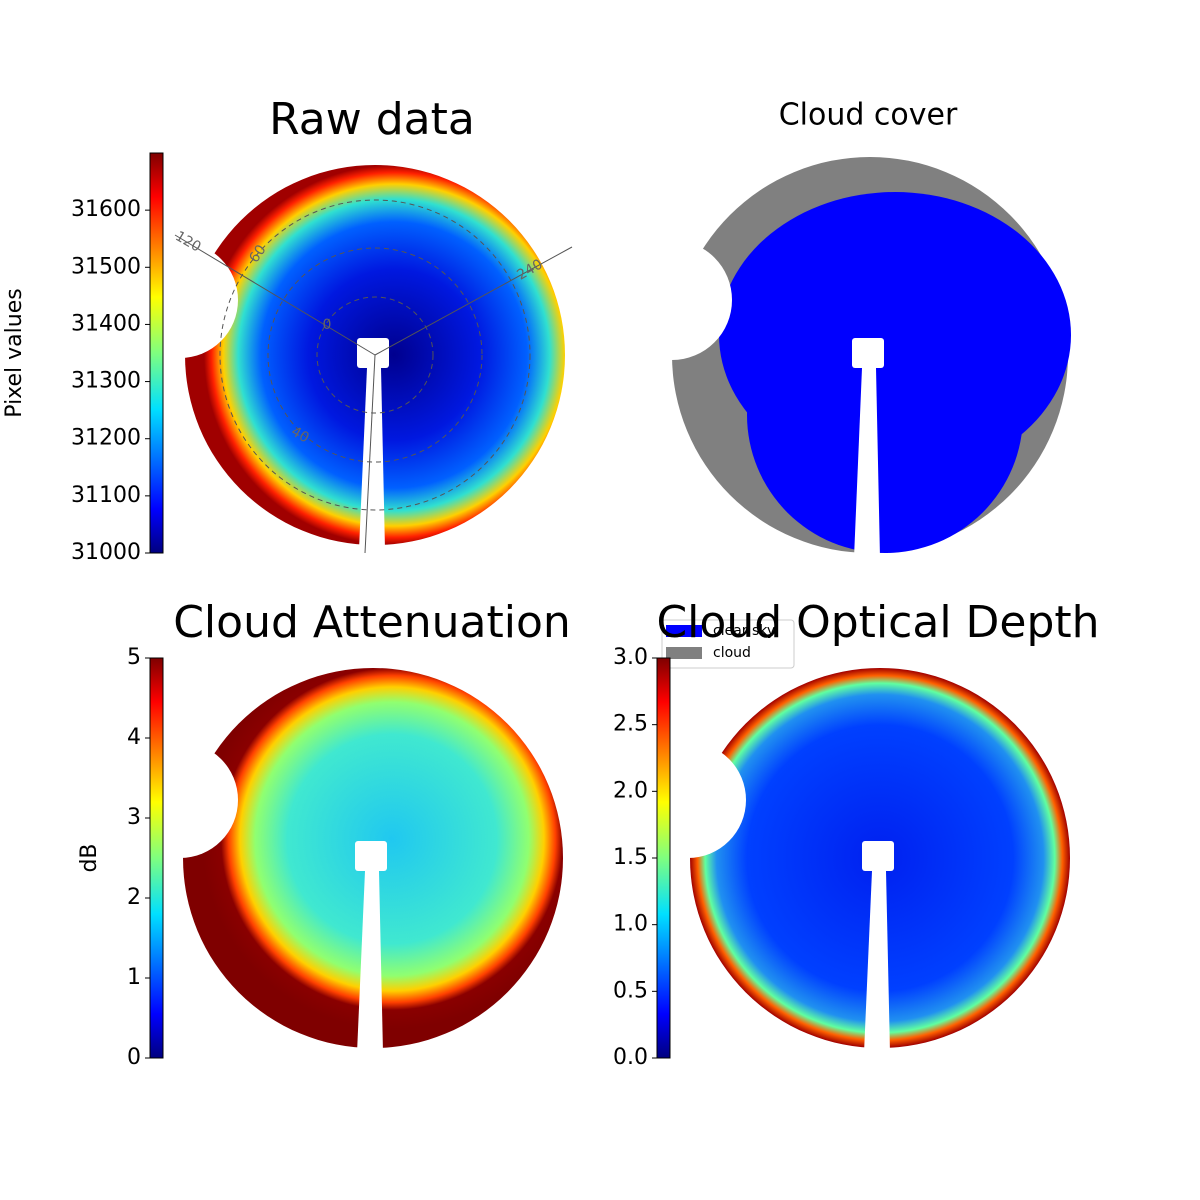  I want to click on colorbar-tick-label: 2.0, so click(630, 790).